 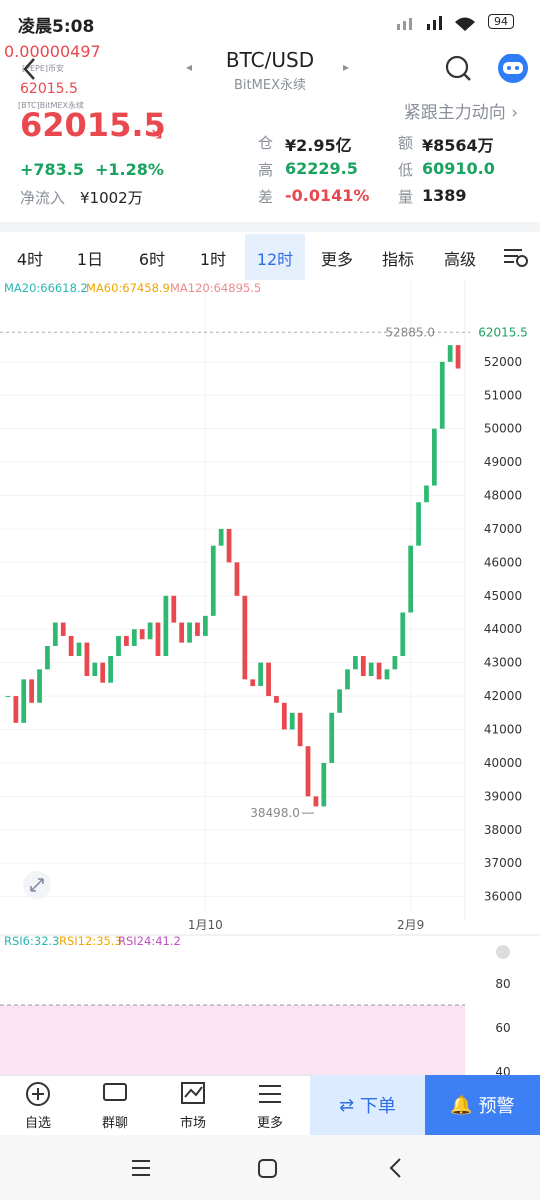 What do you see at coordinates (503, 429) in the screenshot?
I see `y-tick-label: 50000` at bounding box center [503, 429].